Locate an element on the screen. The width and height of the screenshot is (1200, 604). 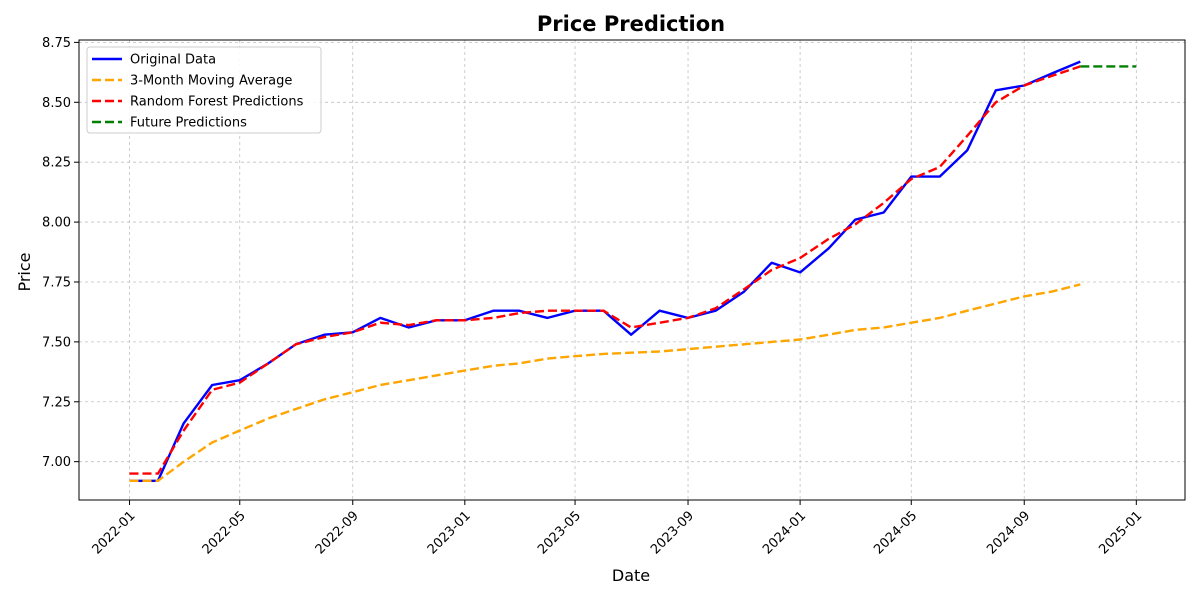
legend-label: Random Forest Predictions is located at coordinates (217, 102).